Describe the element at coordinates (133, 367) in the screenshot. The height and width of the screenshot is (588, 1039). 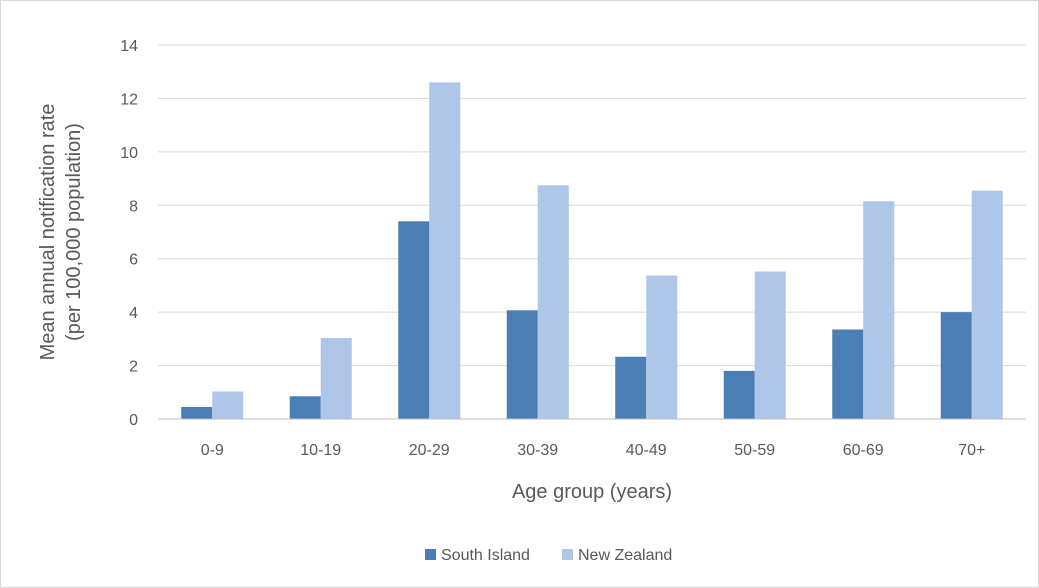
I see `y-tick-label: 2` at that location.